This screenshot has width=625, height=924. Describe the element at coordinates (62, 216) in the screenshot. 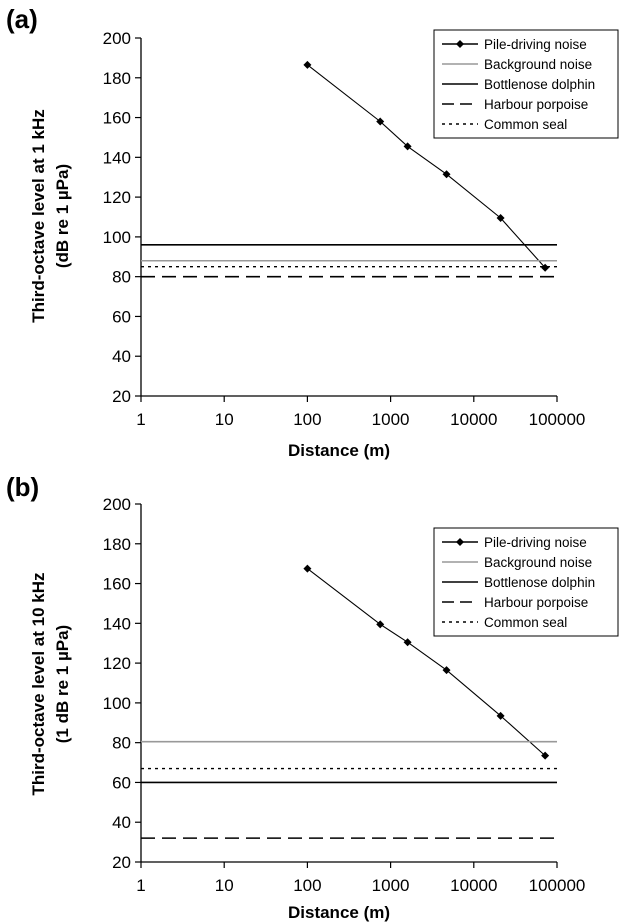

I see `y-axis-title-line2: (dB re 1 µPa)` at that location.